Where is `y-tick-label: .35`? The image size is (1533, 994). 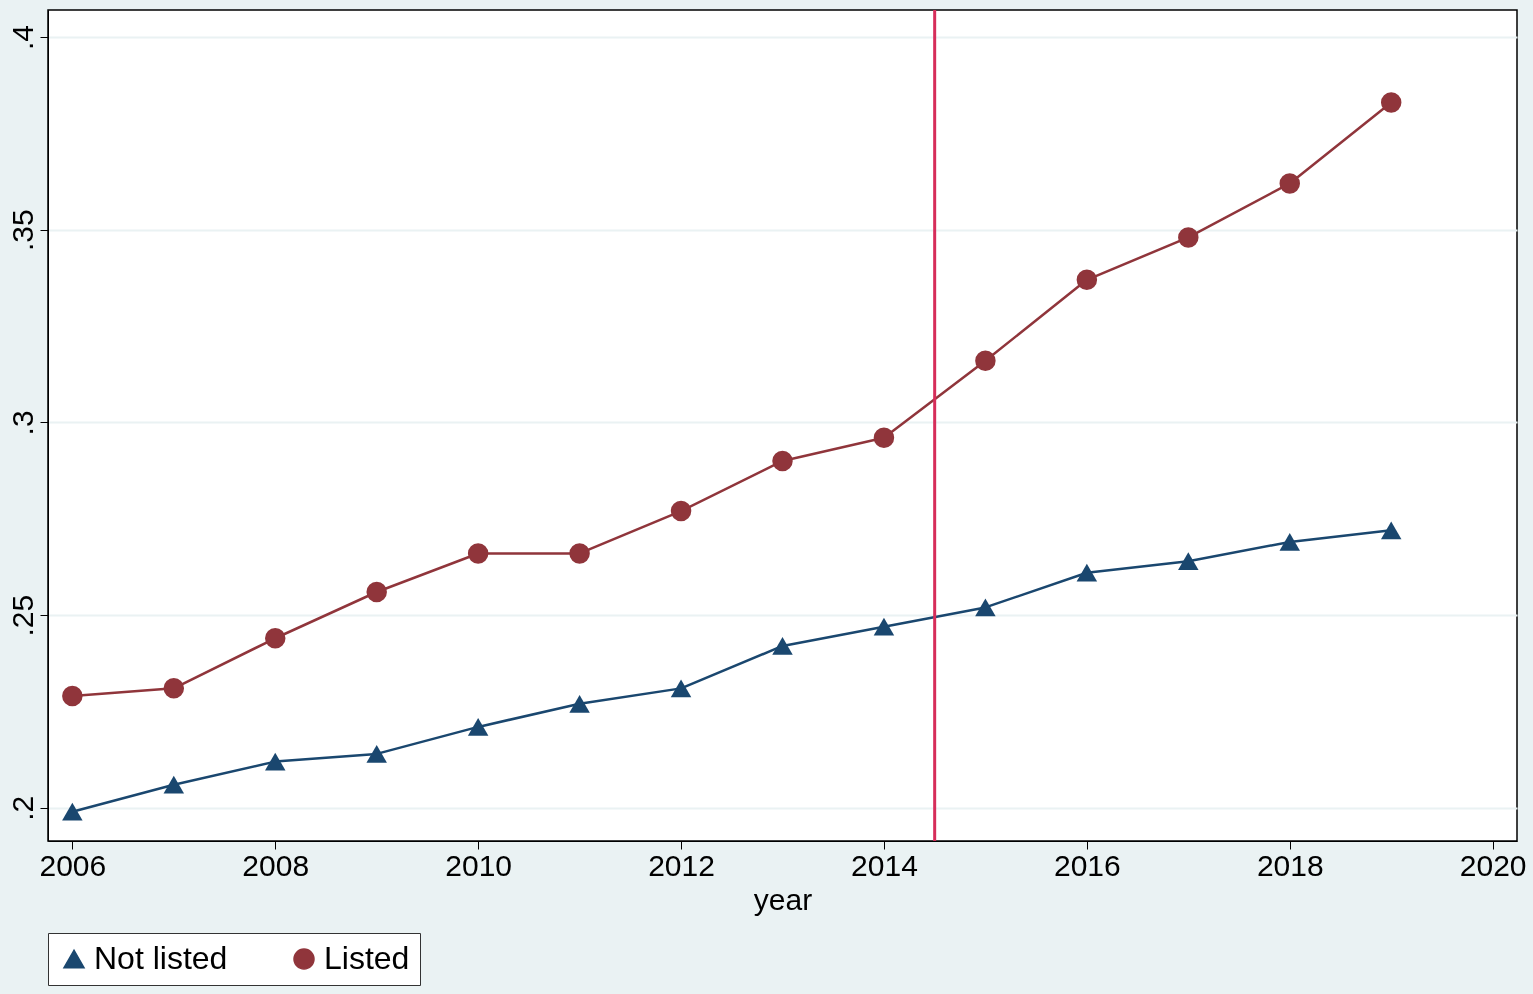 y-tick-label: .35 is located at coordinates (22, 230).